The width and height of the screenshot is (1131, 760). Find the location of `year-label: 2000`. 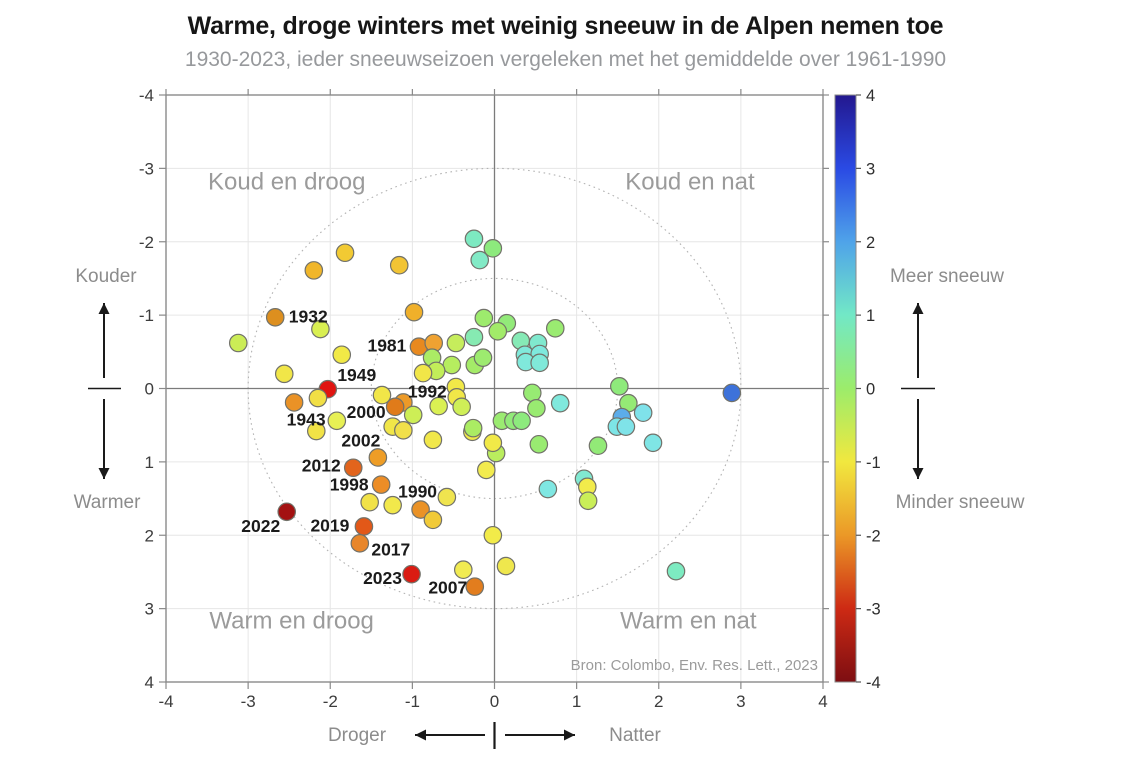

year-label: 2000 is located at coordinates (366, 412).